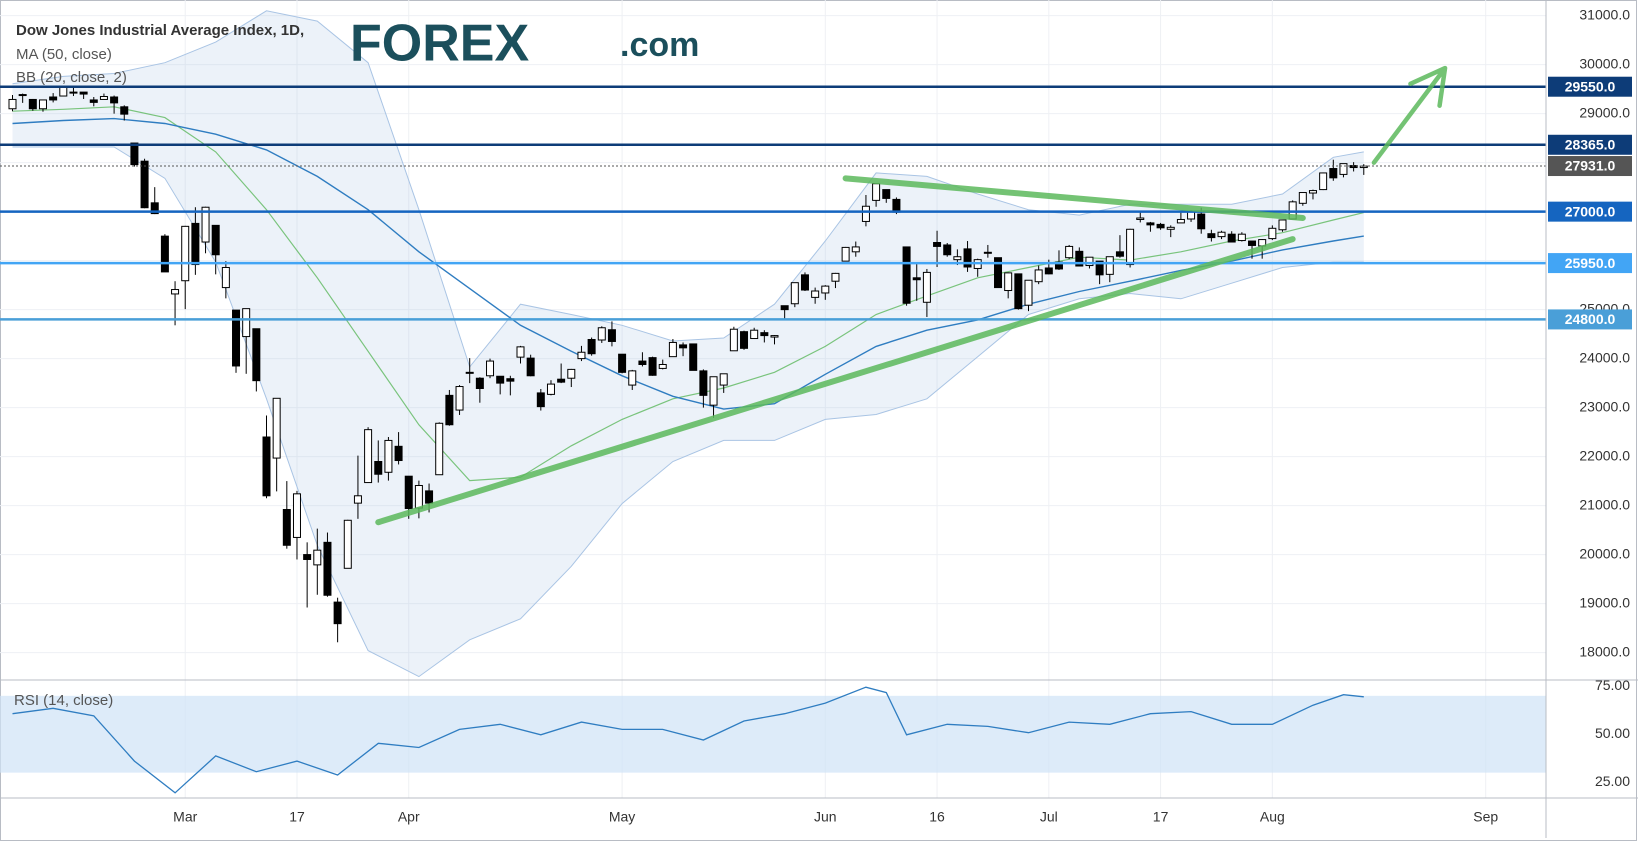  I want to click on level-label: 27000.0, so click(1590, 211).